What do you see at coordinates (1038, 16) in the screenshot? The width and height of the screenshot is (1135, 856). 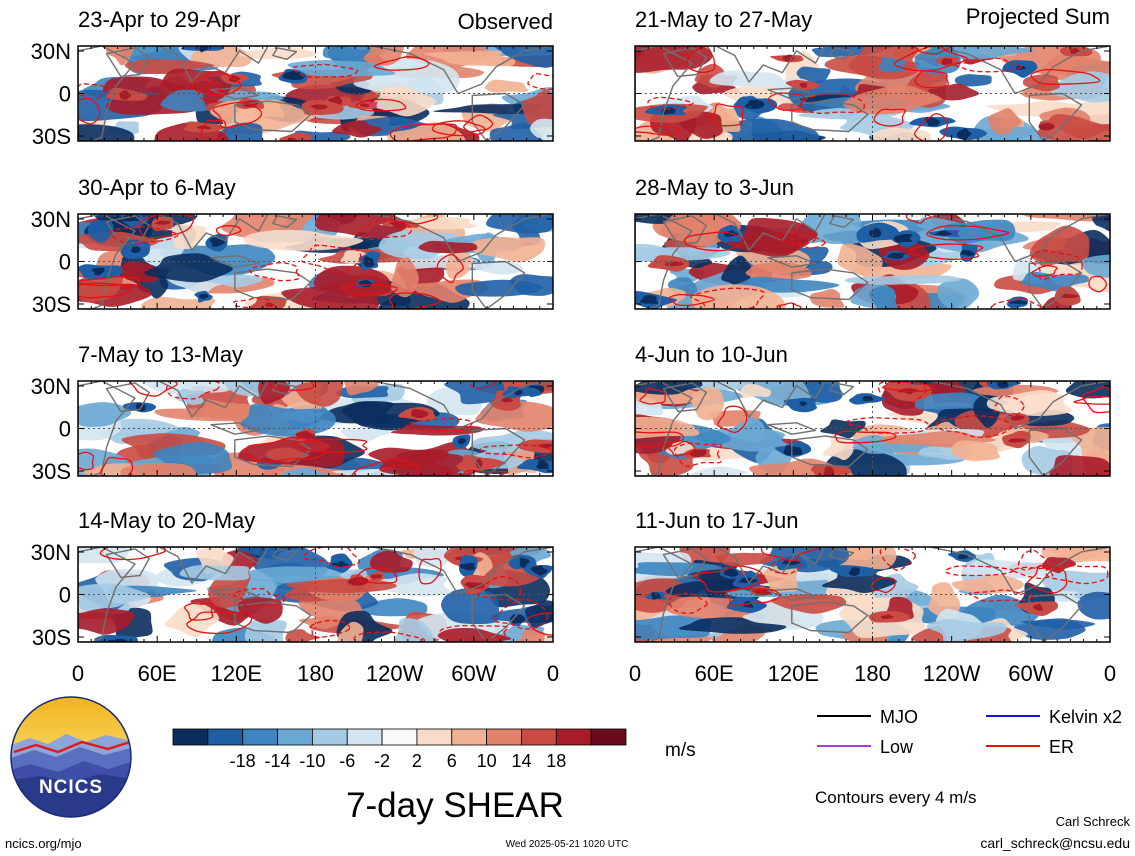 I see `column-header-projected: Projected Sum` at bounding box center [1038, 16].